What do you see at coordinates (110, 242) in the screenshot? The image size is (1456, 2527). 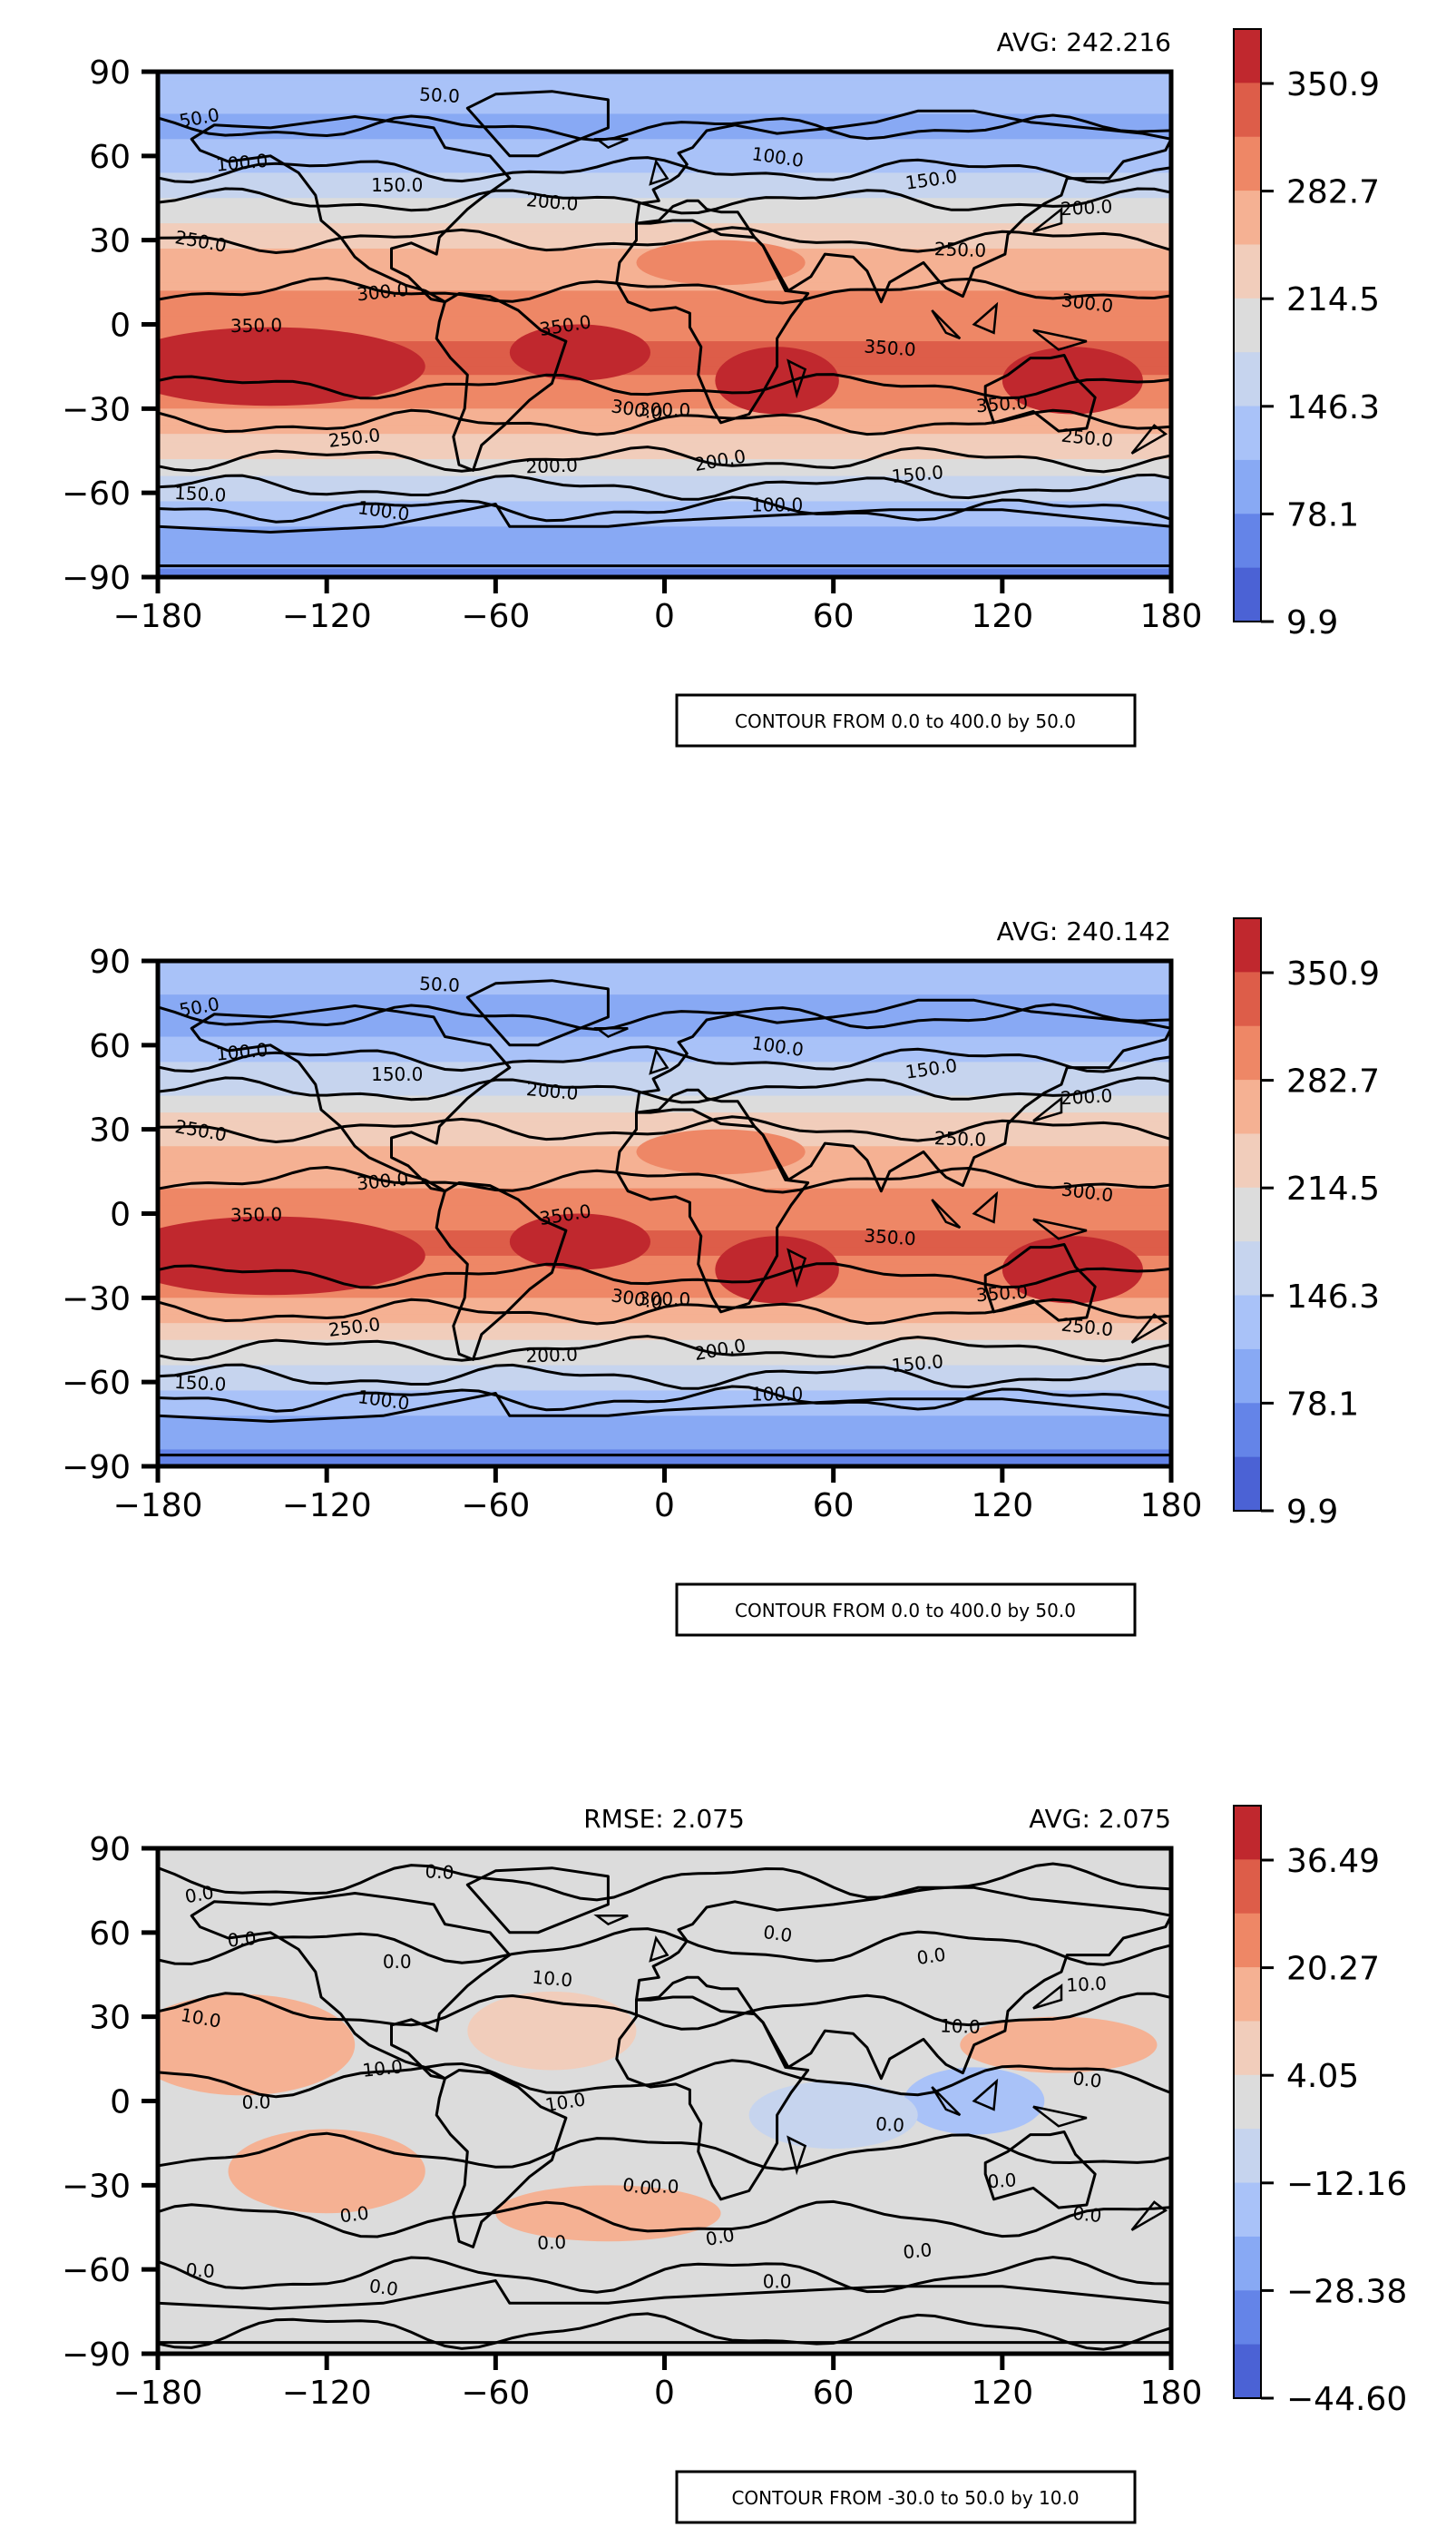 I see `y-tick-label: 30` at bounding box center [110, 242].